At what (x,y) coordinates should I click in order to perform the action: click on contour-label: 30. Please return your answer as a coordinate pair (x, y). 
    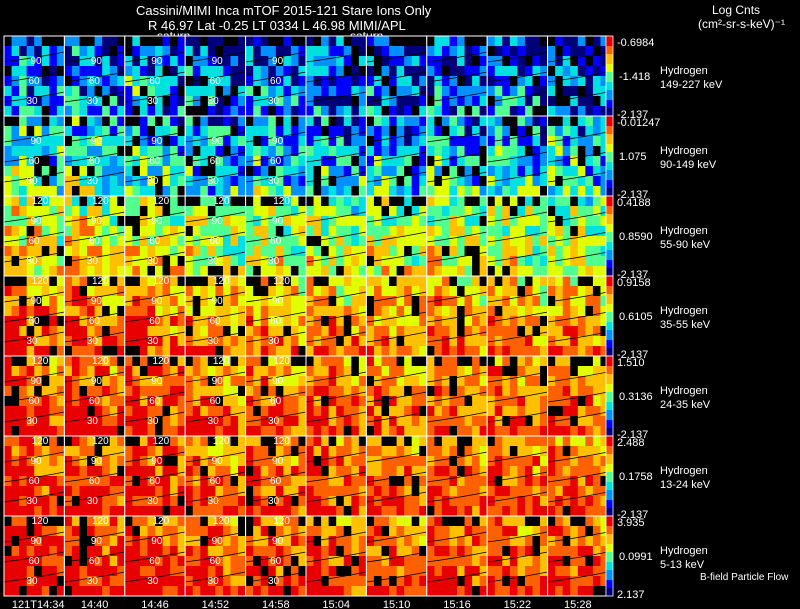
    Looking at the image, I should click on (214, 501).